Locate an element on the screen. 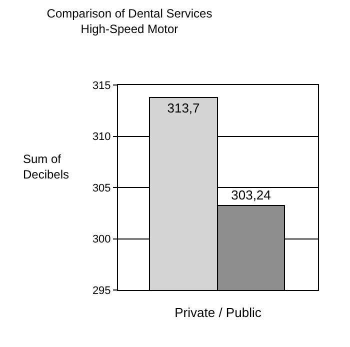  y-tick-label: 300 is located at coordinates (101, 240).